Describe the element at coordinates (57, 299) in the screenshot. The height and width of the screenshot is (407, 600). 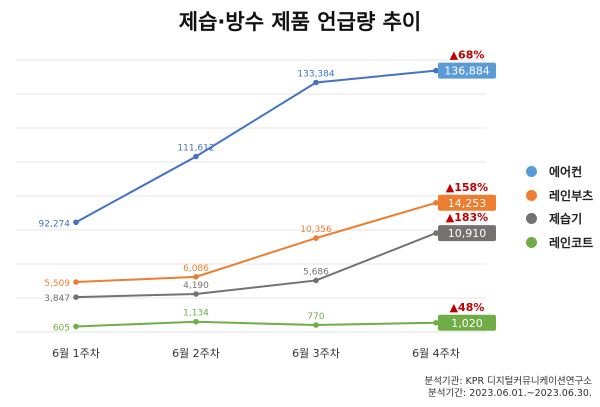
I see `data-label: 3,847` at that location.